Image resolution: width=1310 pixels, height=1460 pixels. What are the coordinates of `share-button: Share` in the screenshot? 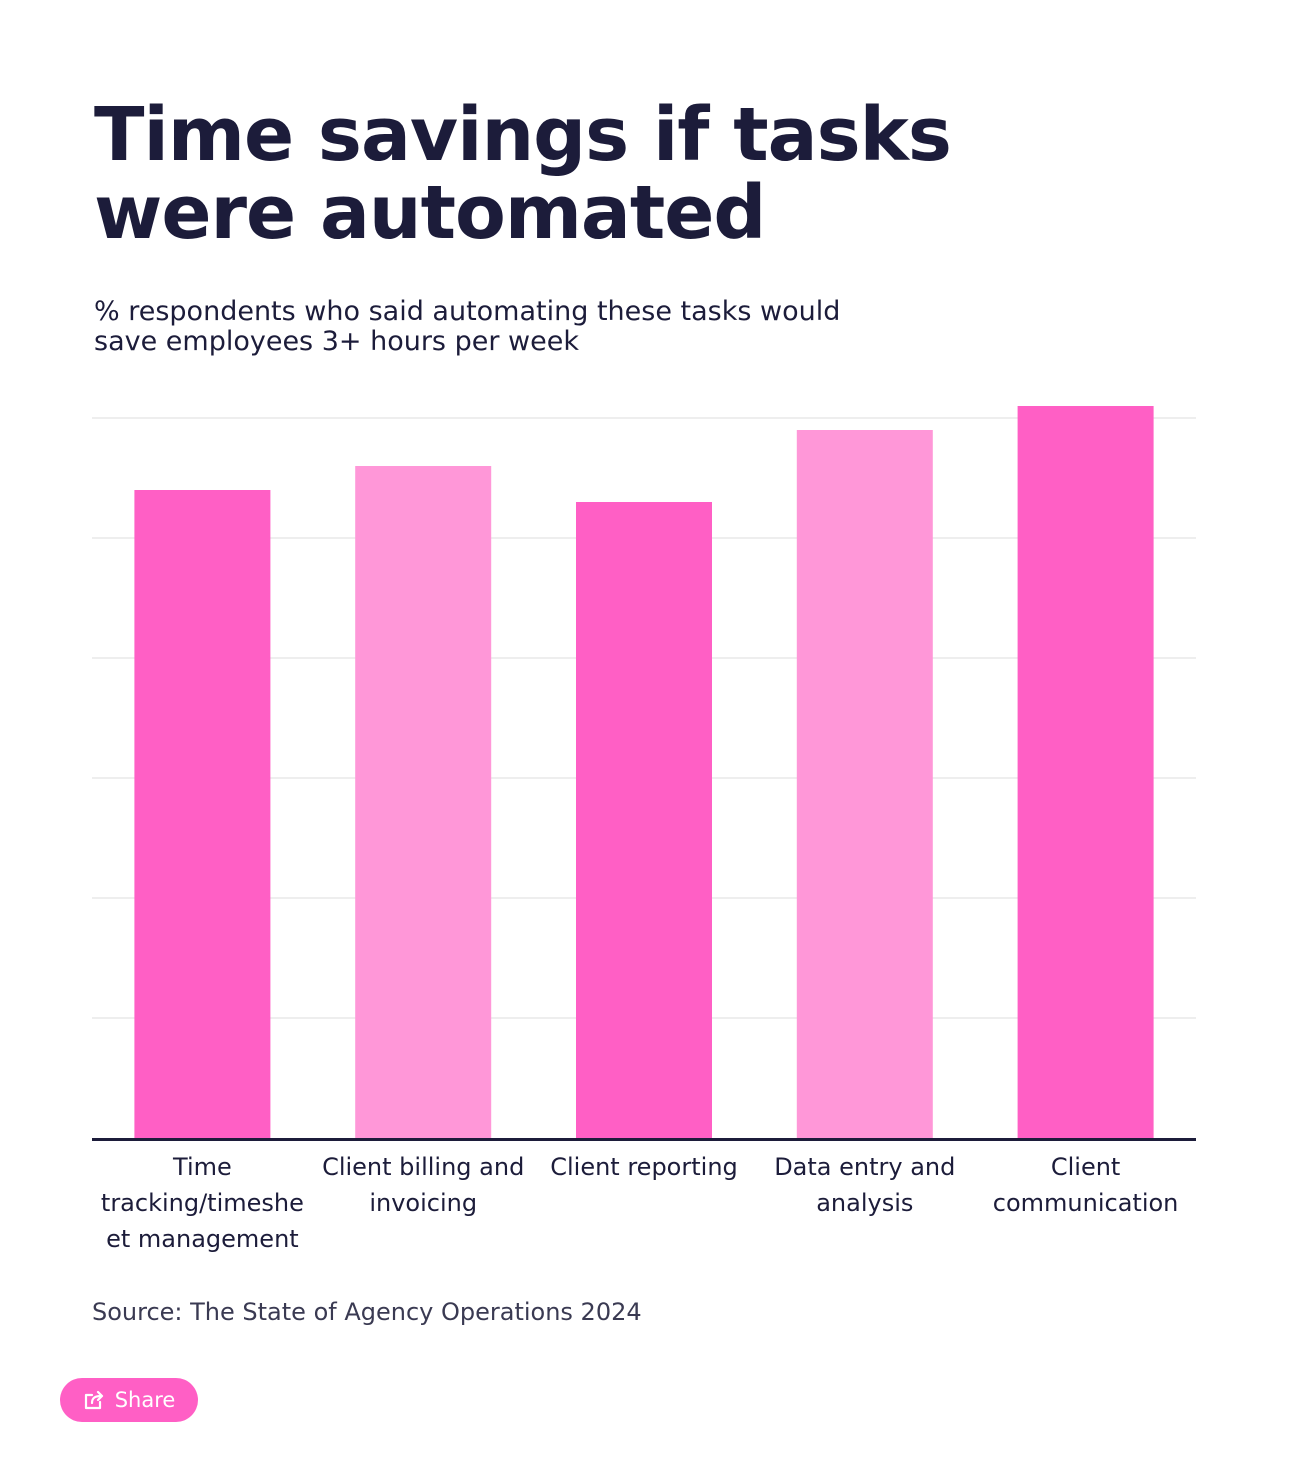 It's located at (129, 1400).